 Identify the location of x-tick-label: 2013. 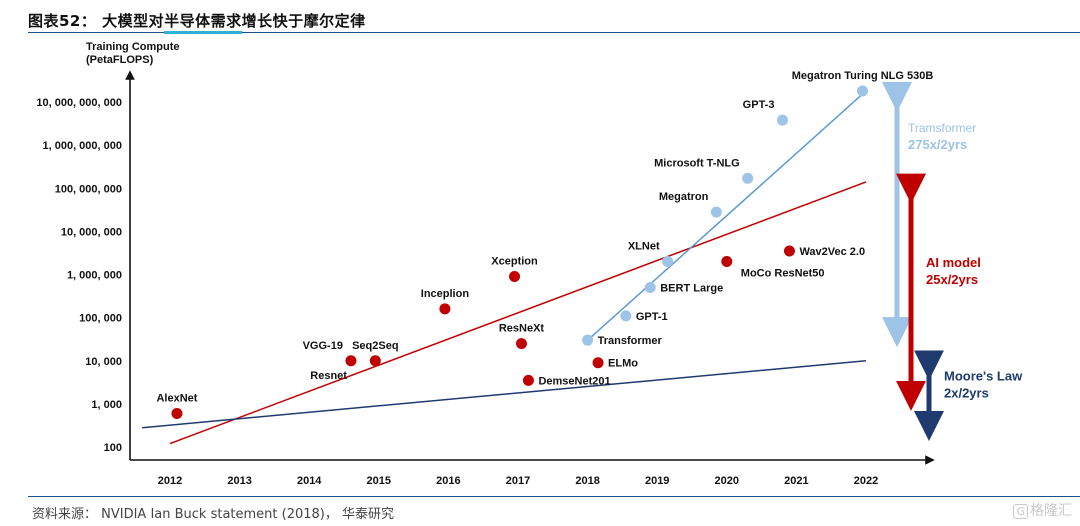
(239, 481).